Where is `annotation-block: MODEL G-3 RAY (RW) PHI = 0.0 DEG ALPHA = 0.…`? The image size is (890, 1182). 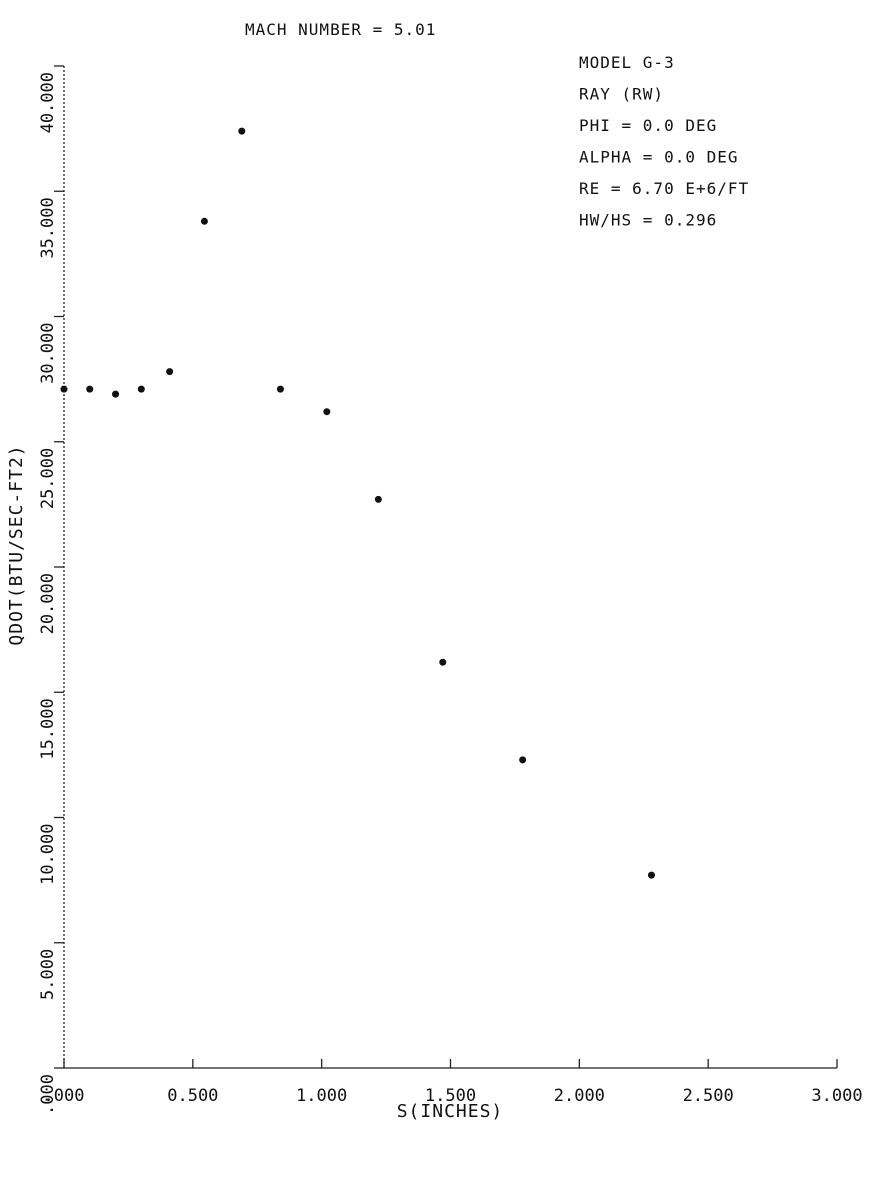 annotation-block: MODEL G-3 RAY (RW) PHI = 0.0 DEG ALPHA = 0.… is located at coordinates (664, 141).